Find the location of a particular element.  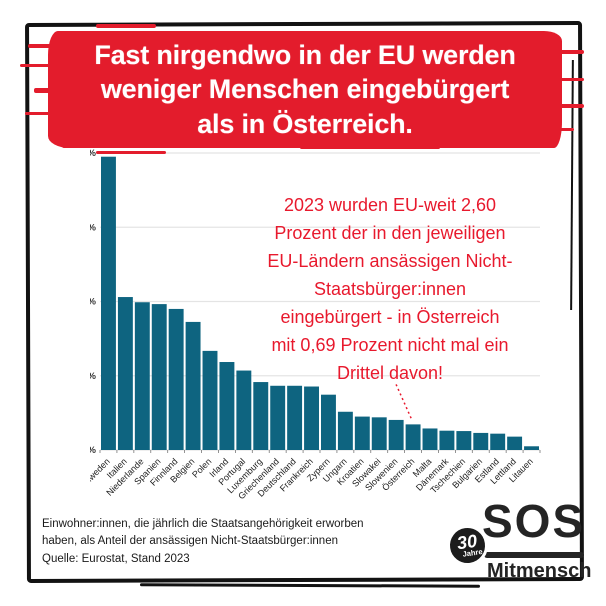

bar-Spanien is located at coordinates (159, 377).